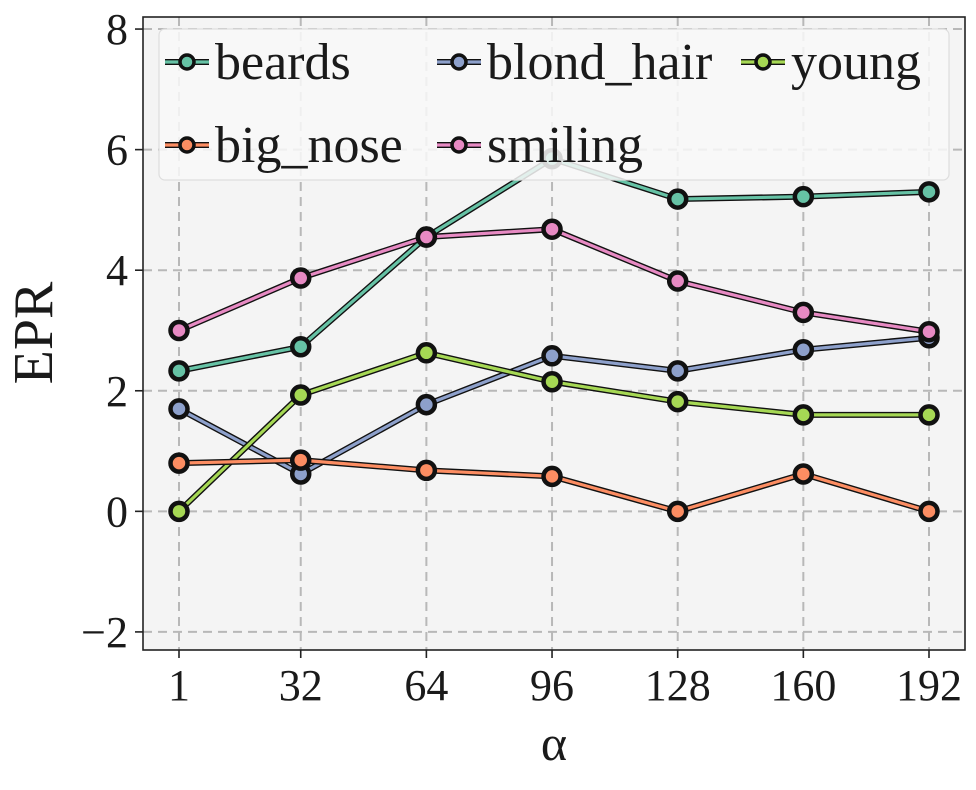 The width and height of the screenshot is (976, 790). Describe the element at coordinates (929, 685) in the screenshot. I see `x-tick-label: 192` at that location.